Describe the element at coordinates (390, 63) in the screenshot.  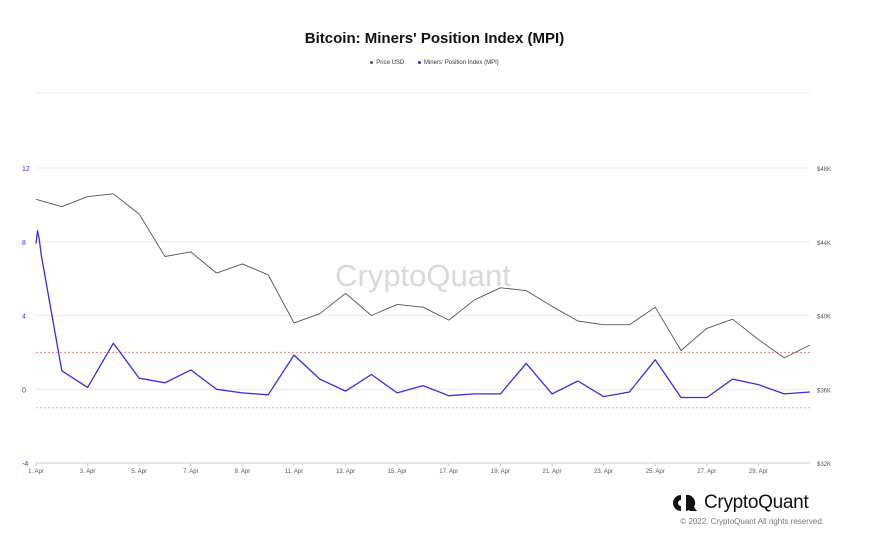
I see `legend-label-price: Price USD` at that location.